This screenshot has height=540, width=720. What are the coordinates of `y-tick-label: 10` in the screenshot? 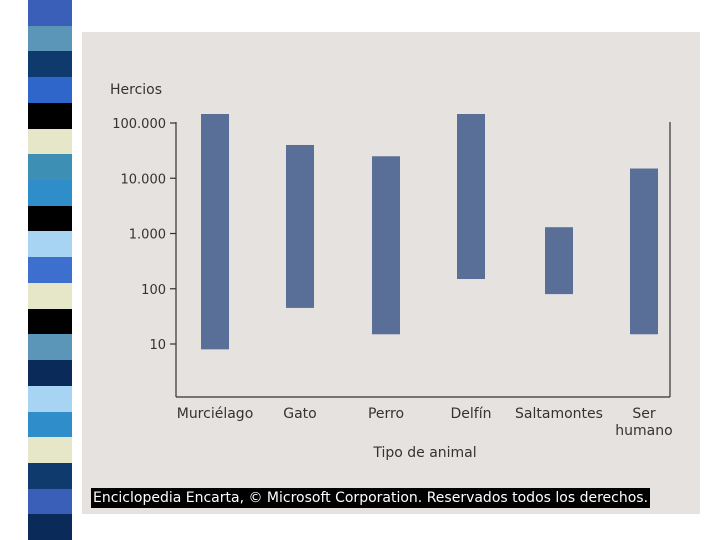 It's located at (157, 345).